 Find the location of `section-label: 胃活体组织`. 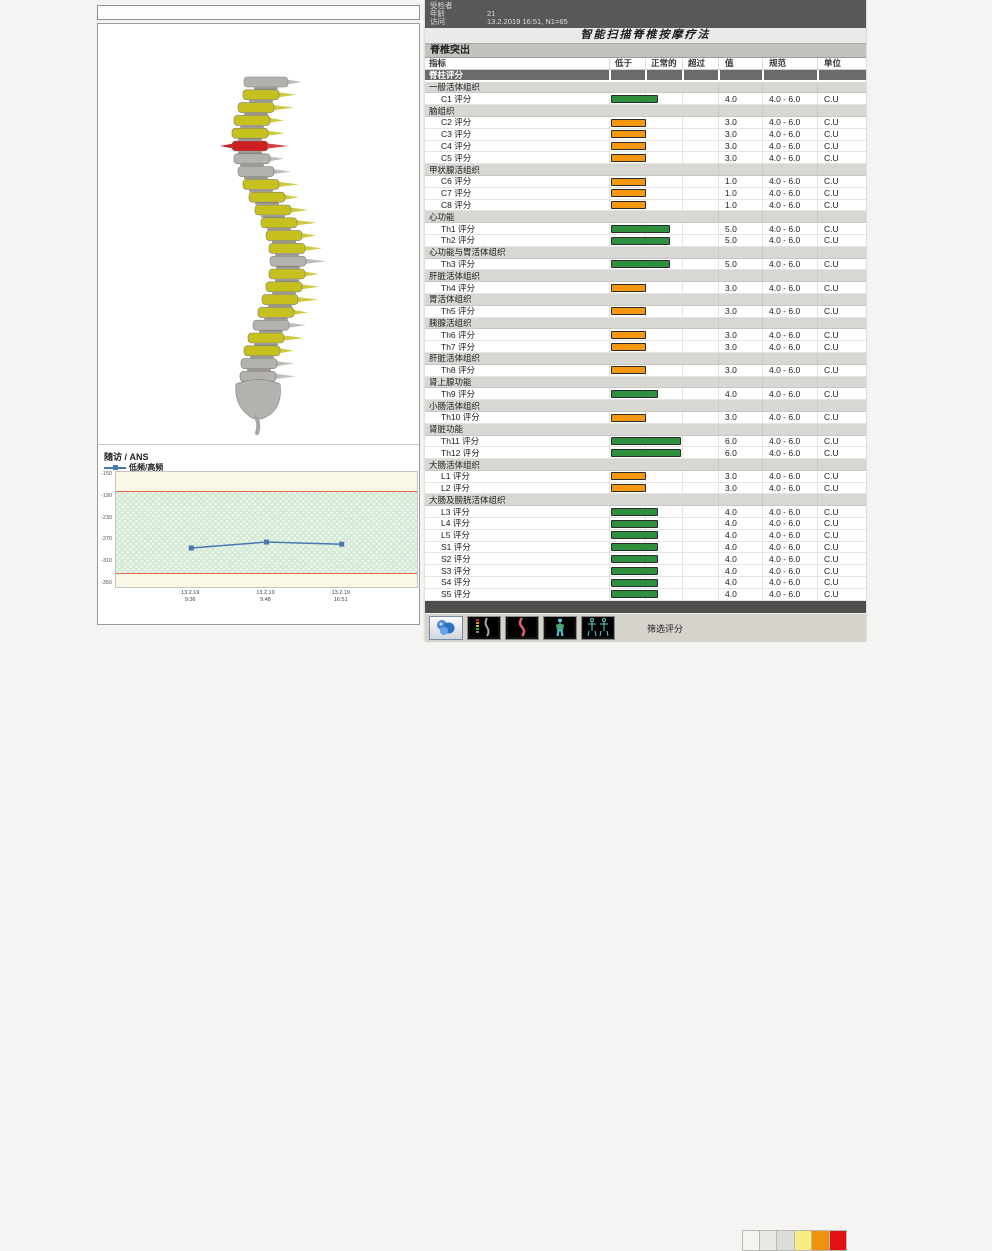

section-label: 胃活体组织 is located at coordinates (450, 299).